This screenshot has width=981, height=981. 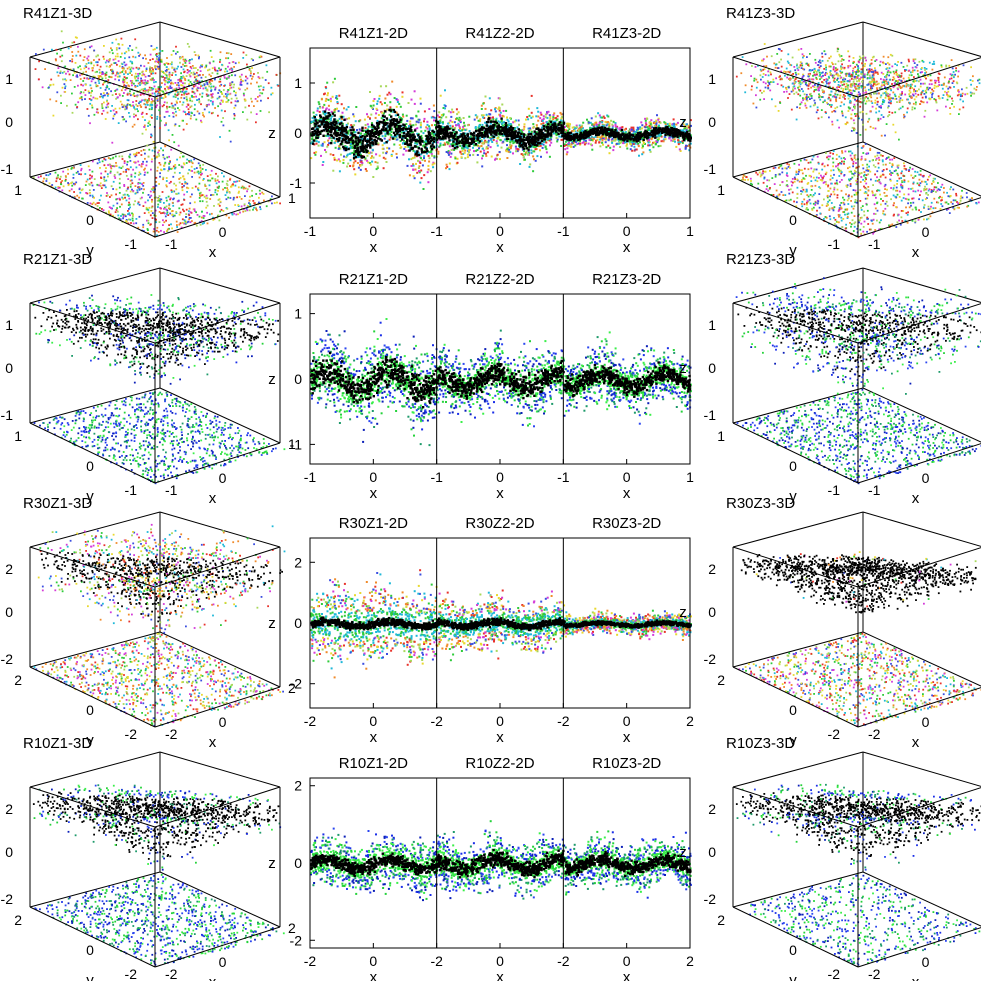 What do you see at coordinates (368, 145) in the screenshot?
I see `core-point` at bounding box center [368, 145].